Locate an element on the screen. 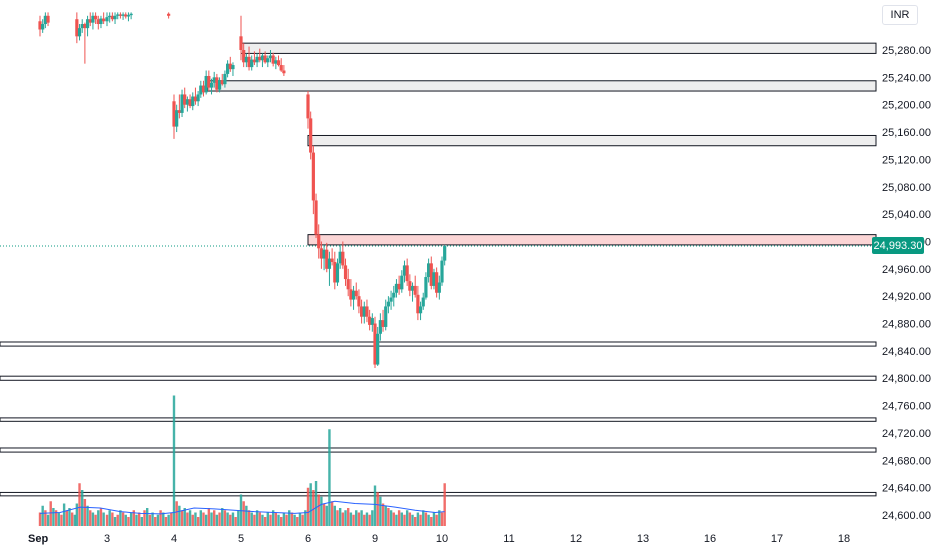  currency-label: INR is located at coordinates (900, 15).